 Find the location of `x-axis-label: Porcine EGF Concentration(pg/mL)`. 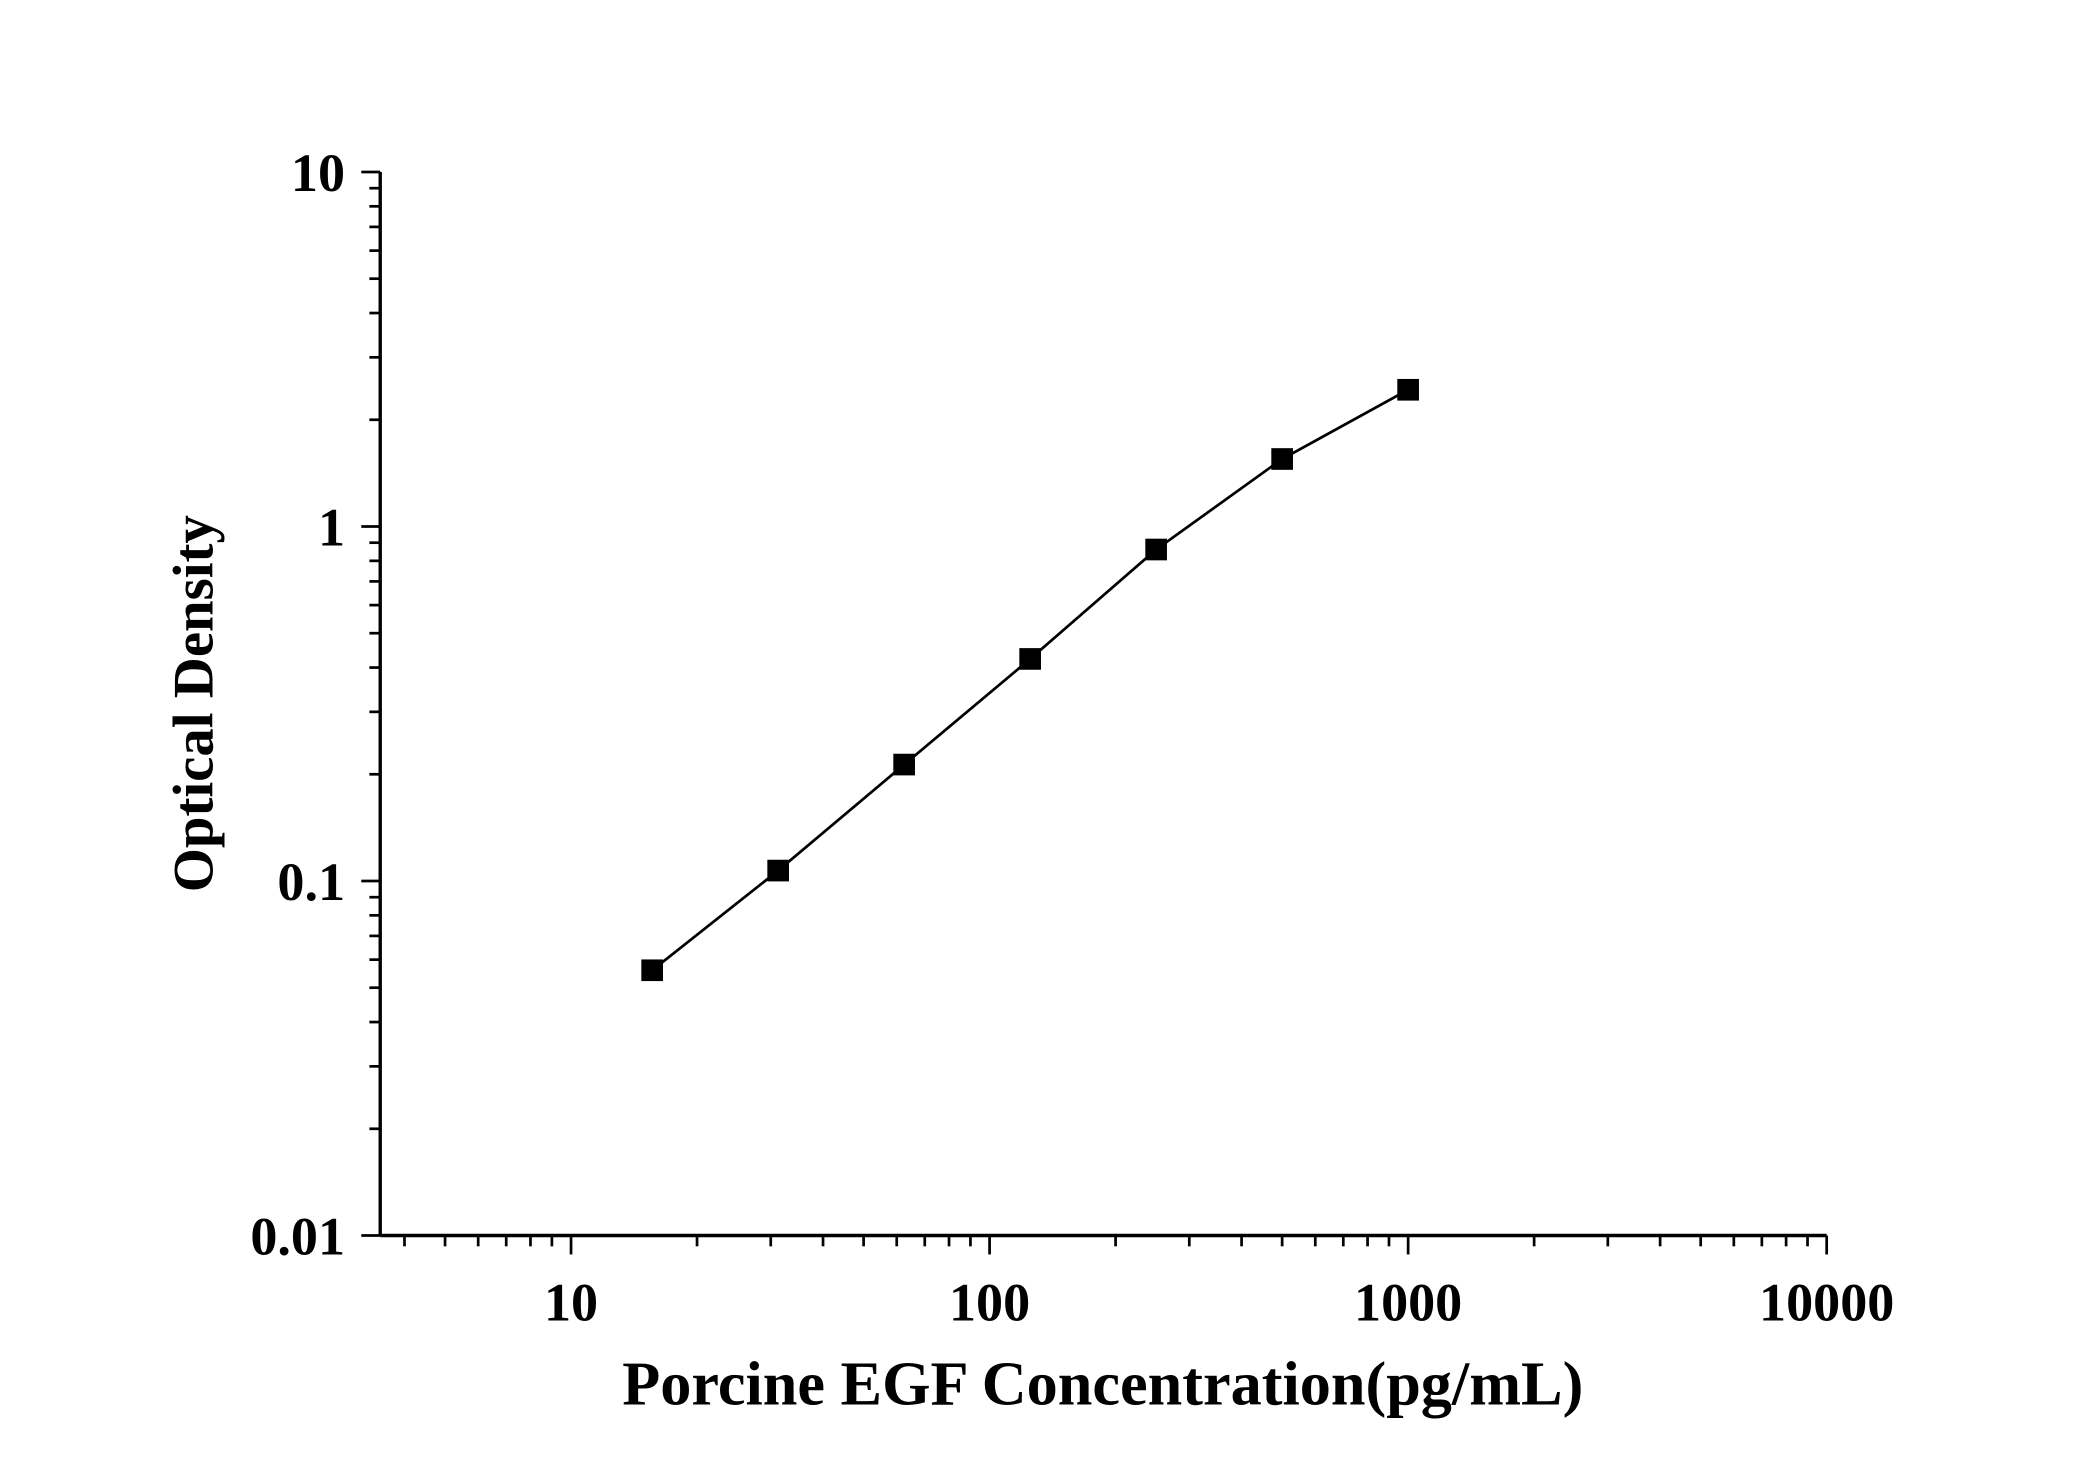

x-axis-label: Porcine EGF Concentration(pg/mL) is located at coordinates (1102, 1385).